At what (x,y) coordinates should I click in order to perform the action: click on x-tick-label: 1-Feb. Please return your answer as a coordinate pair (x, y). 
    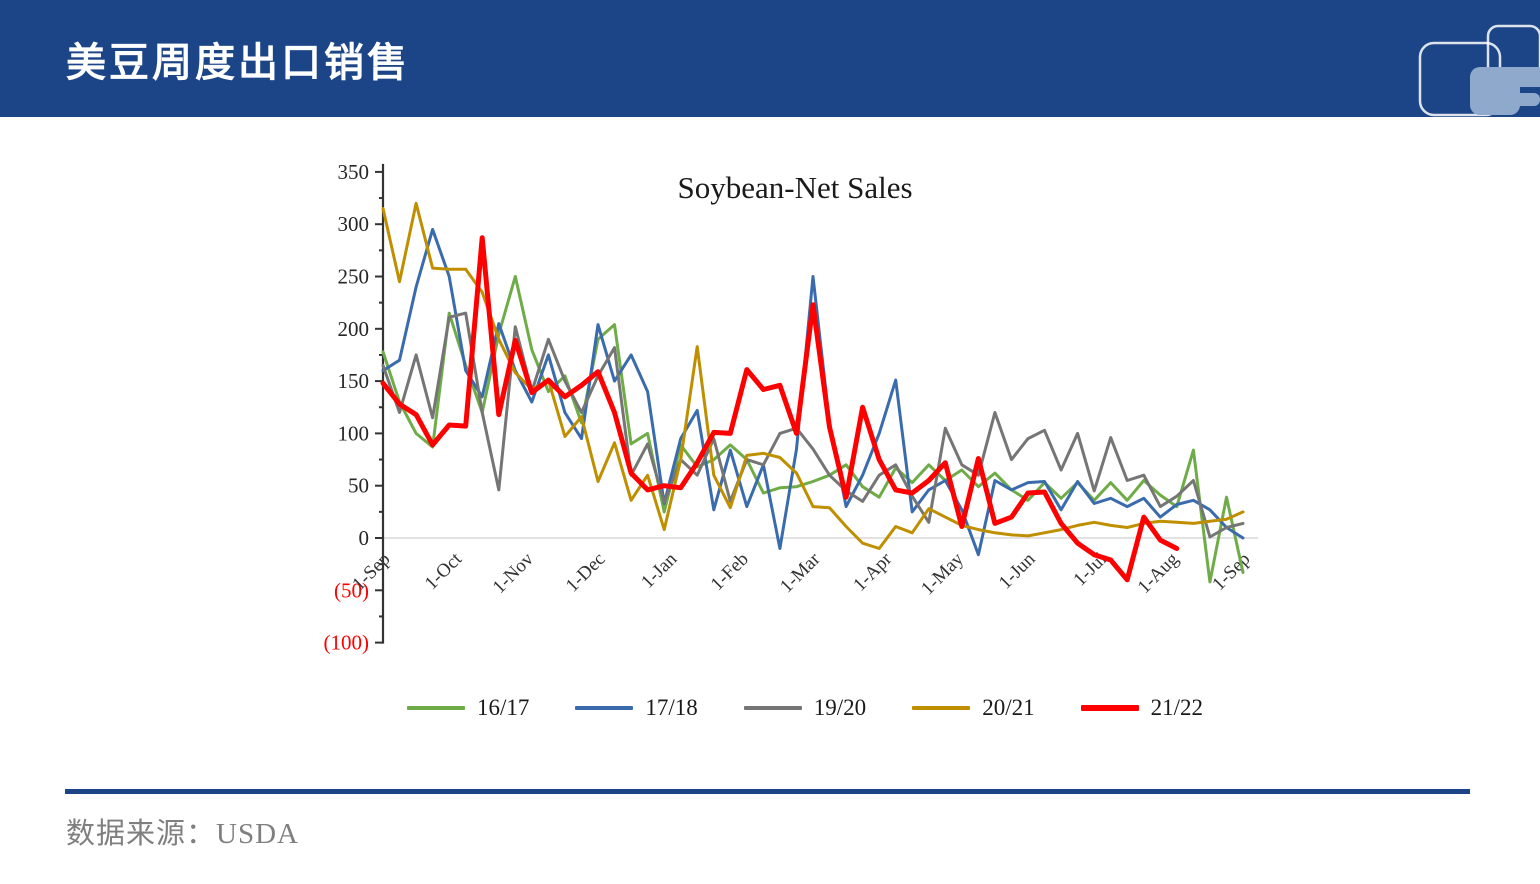
    Looking at the image, I should click on (730, 572).